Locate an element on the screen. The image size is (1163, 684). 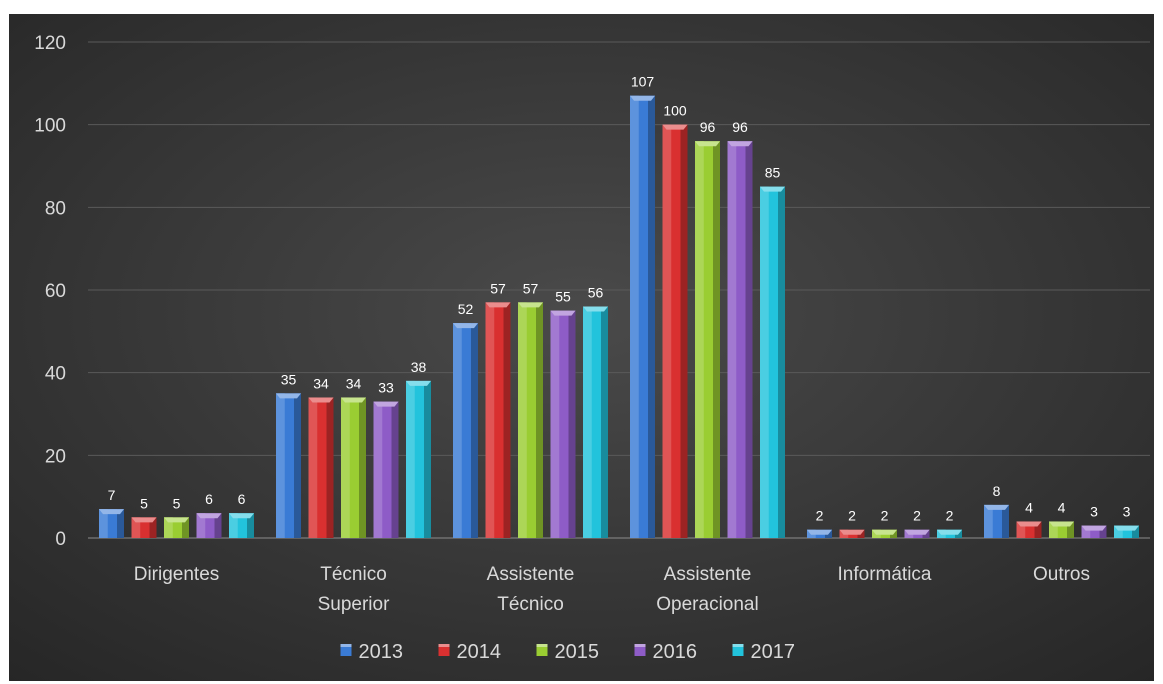
data-label: 57 is located at coordinates (498, 288).